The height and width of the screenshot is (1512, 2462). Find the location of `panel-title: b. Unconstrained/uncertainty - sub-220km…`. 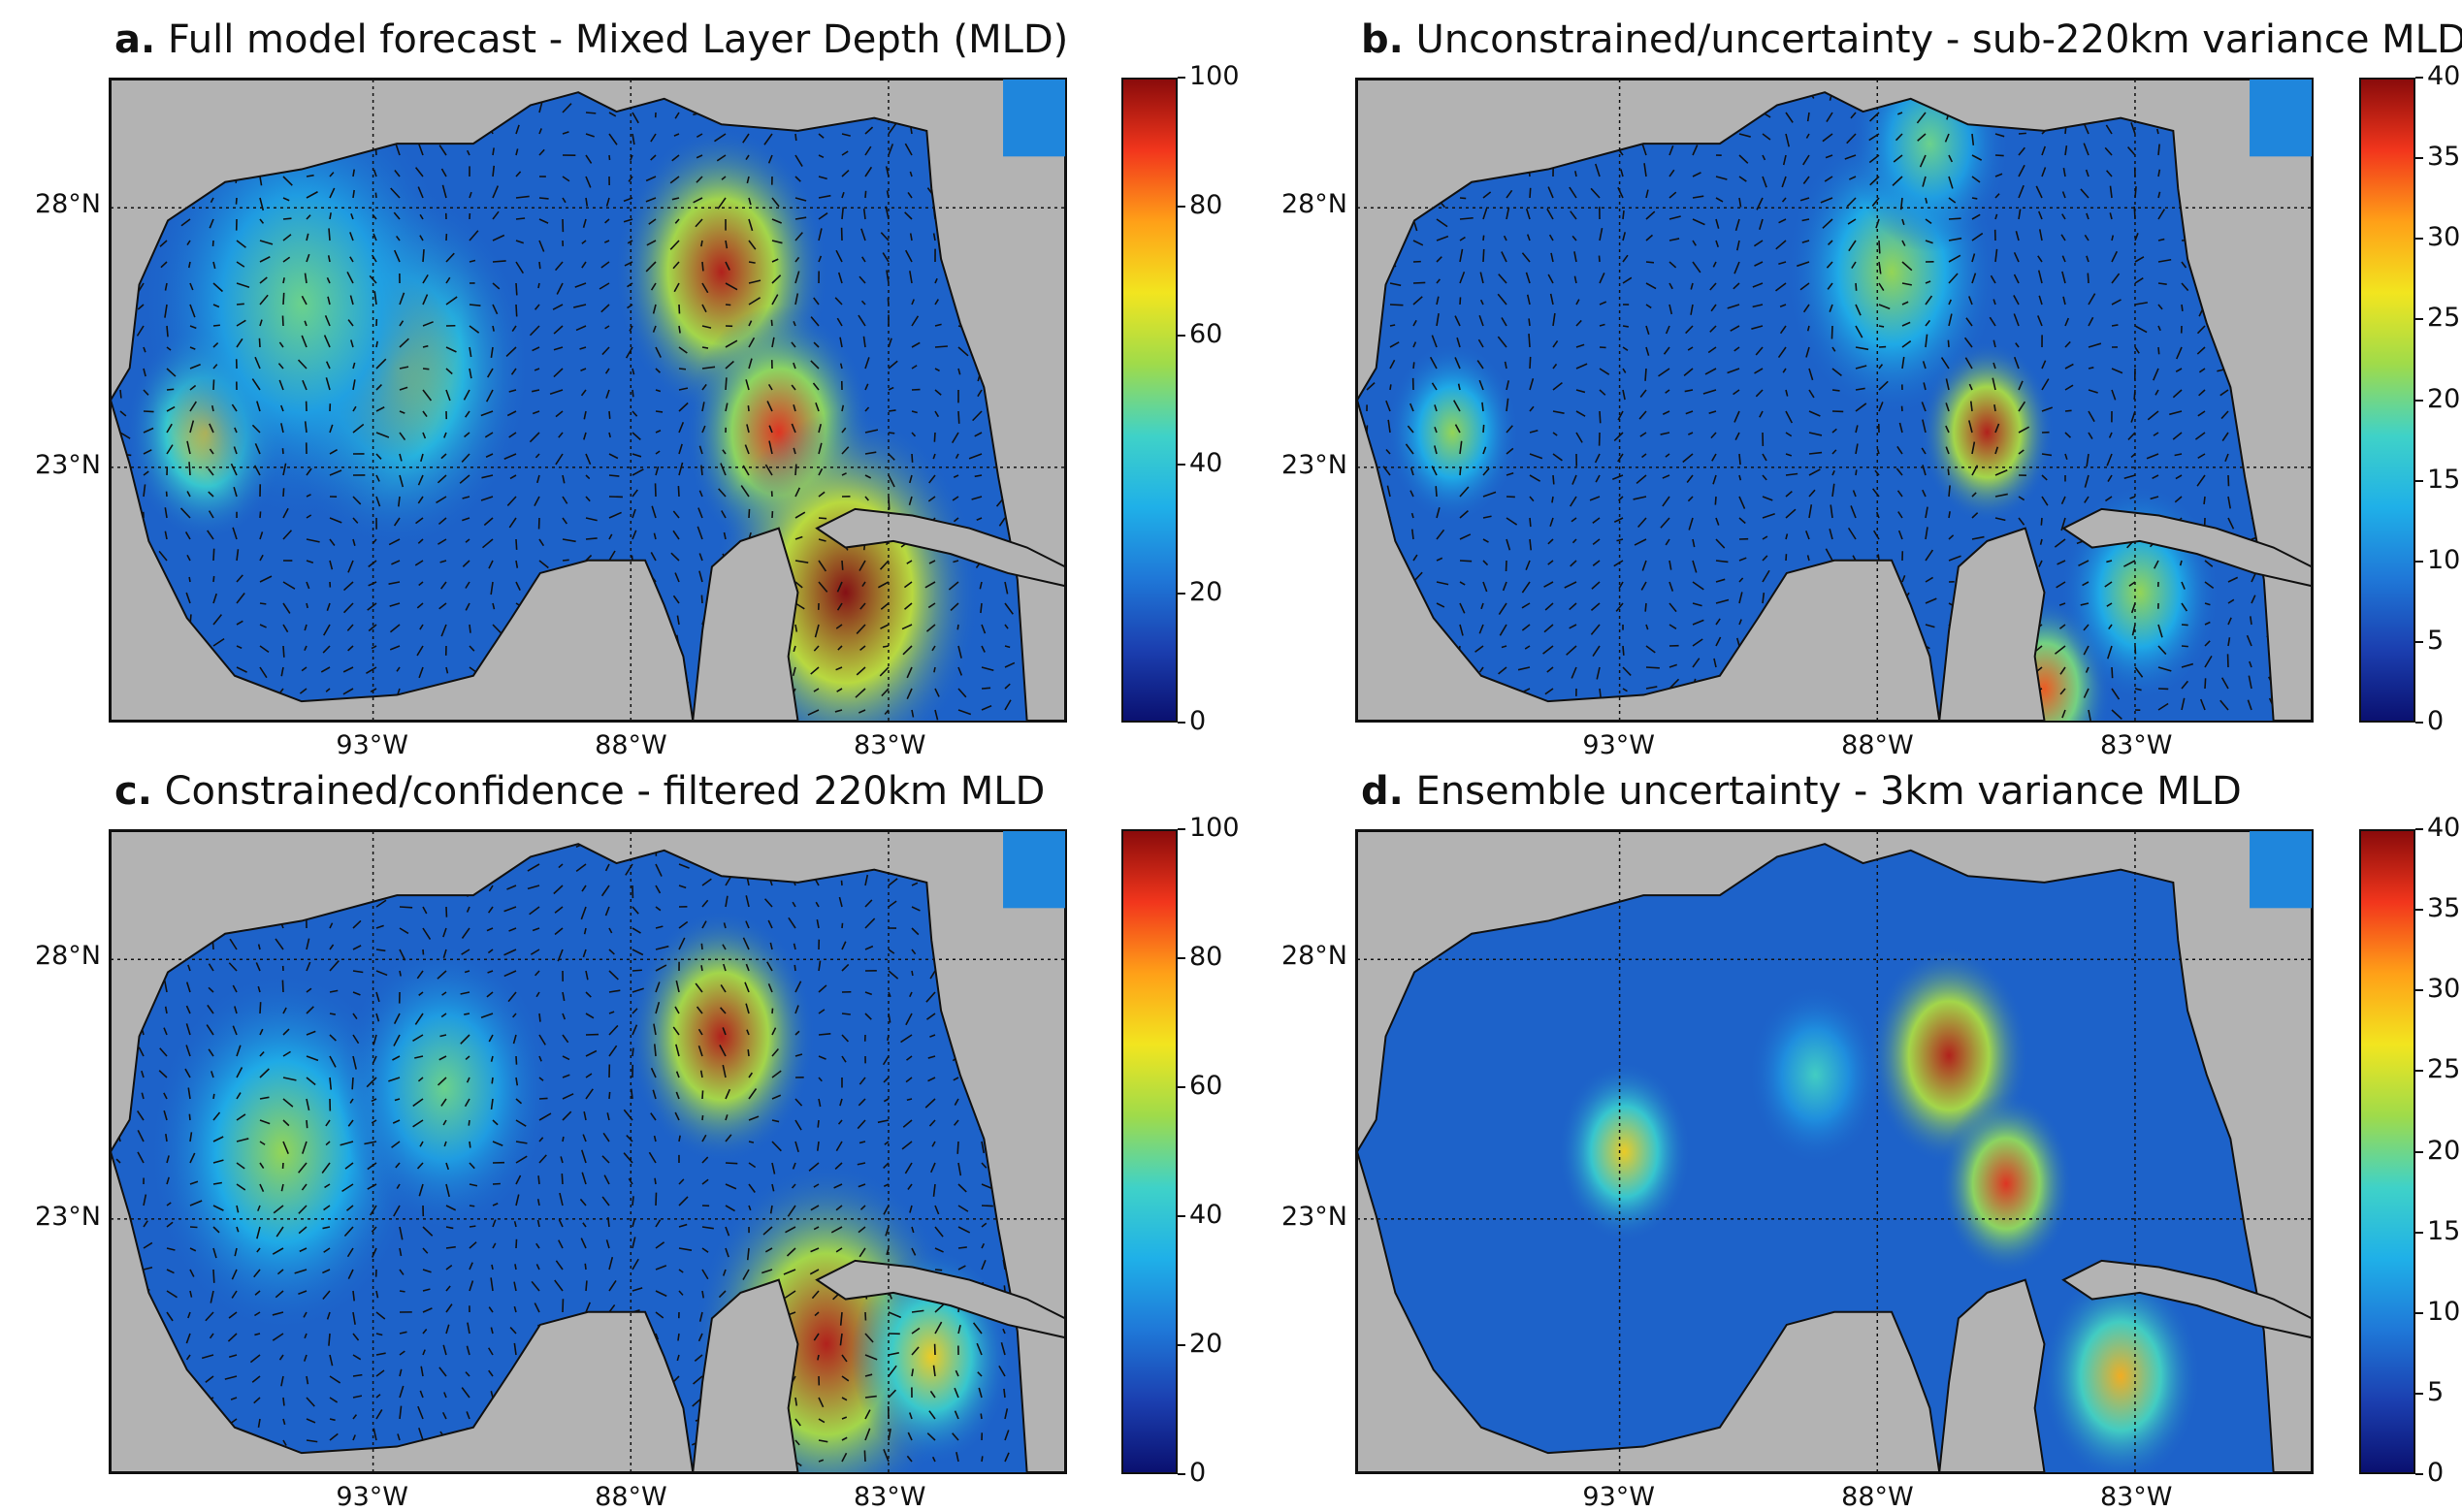

panel-title: b. Unconstrained/uncertainty - sub-220km… is located at coordinates (1912, 39).